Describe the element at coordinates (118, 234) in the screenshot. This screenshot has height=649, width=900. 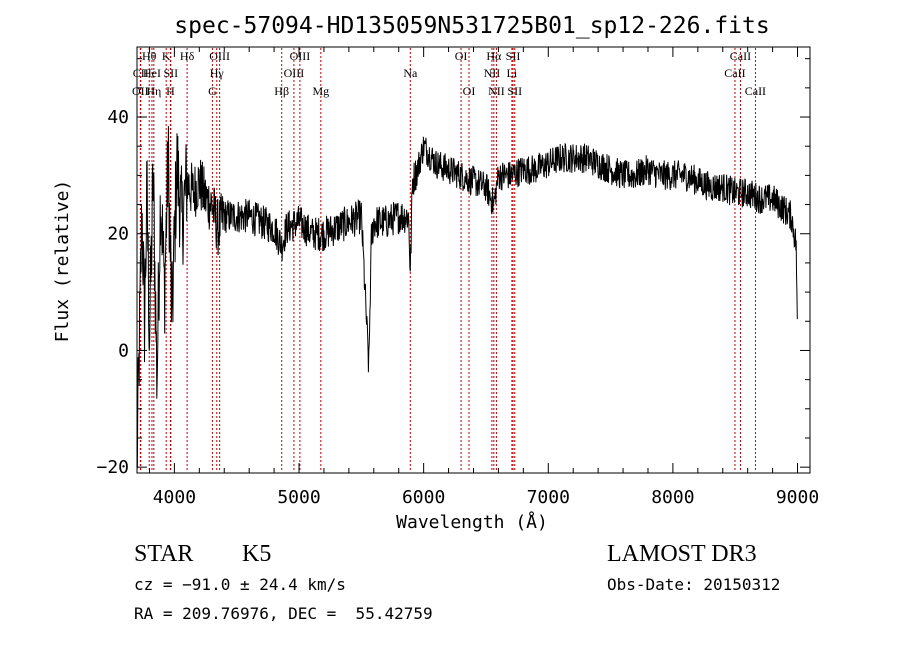
I see `y-tick-label: 20` at that location.